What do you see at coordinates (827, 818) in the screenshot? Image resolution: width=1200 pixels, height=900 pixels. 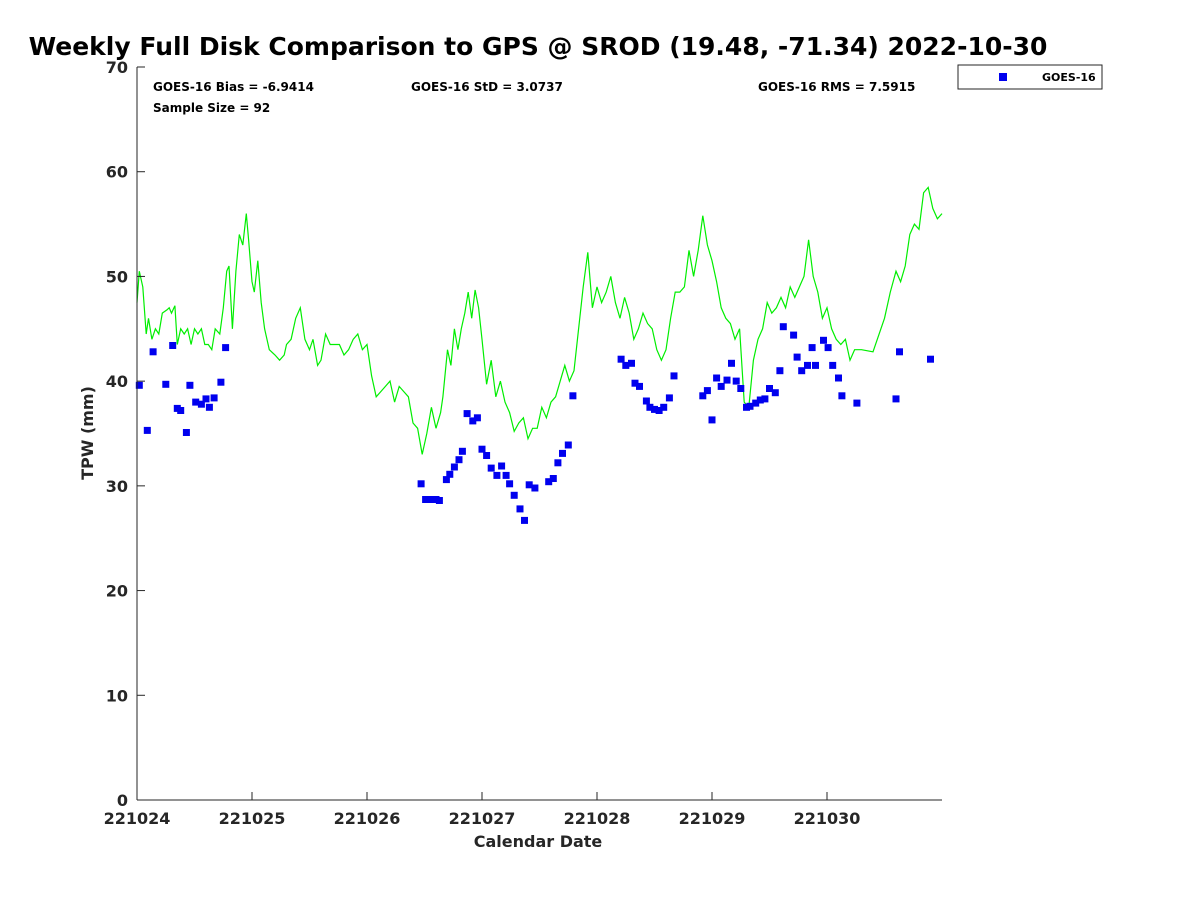 I see `x-tick-label: 221030` at bounding box center [827, 818].